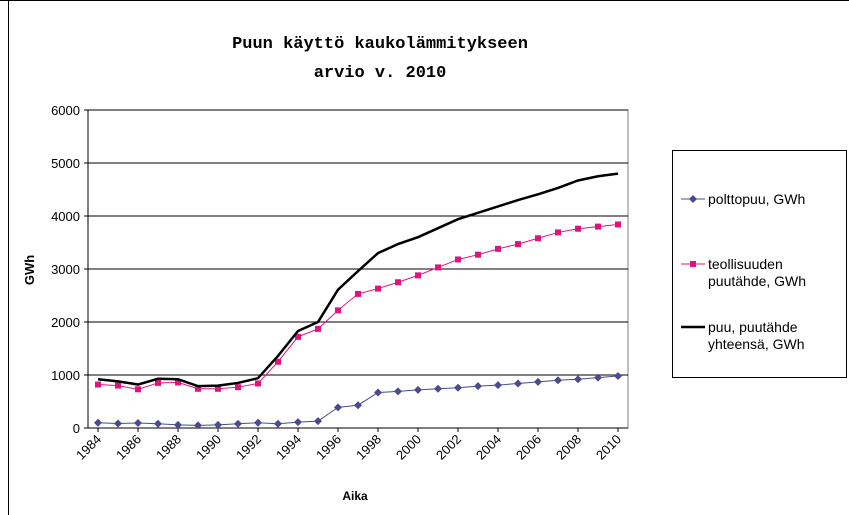 The height and width of the screenshot is (515, 849). I want to click on x-tick-label: 1990, so click(208, 447).